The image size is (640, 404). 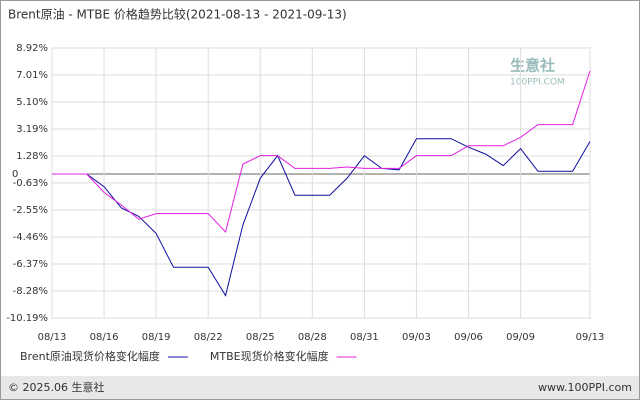 I want to click on y-tick-label: 8.92%, so click(x=32, y=48).